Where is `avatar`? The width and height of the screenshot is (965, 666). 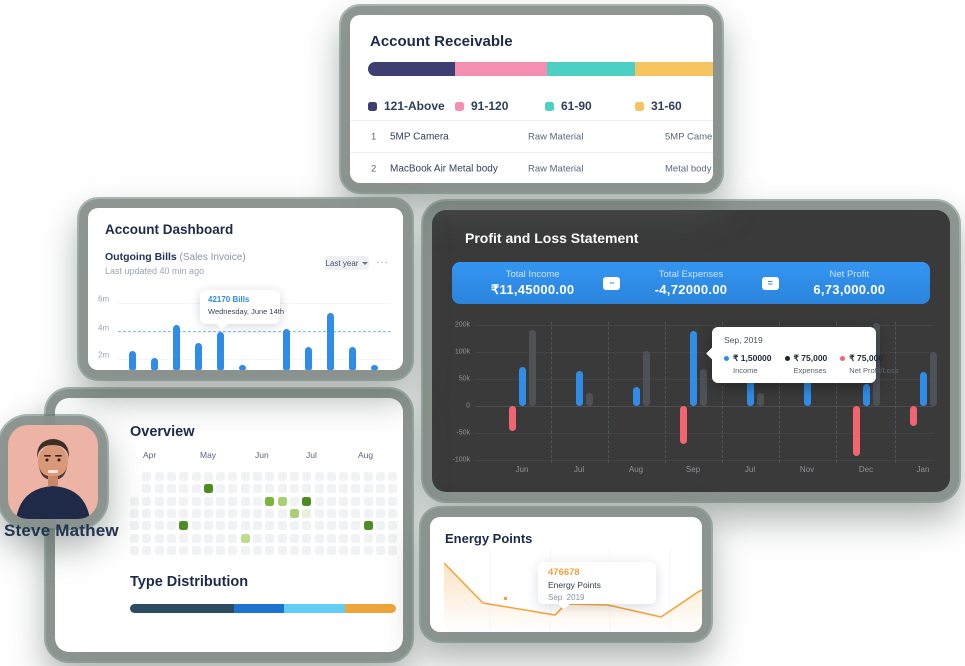 avatar is located at coordinates (53, 472).